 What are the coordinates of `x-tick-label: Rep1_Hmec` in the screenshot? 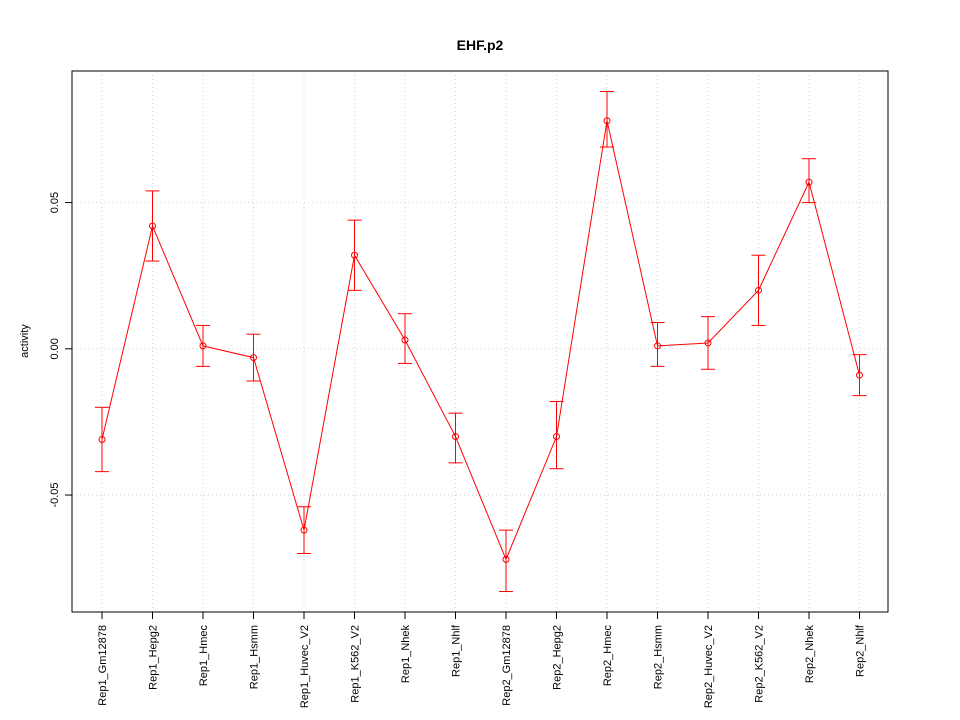 It's located at (204, 656).